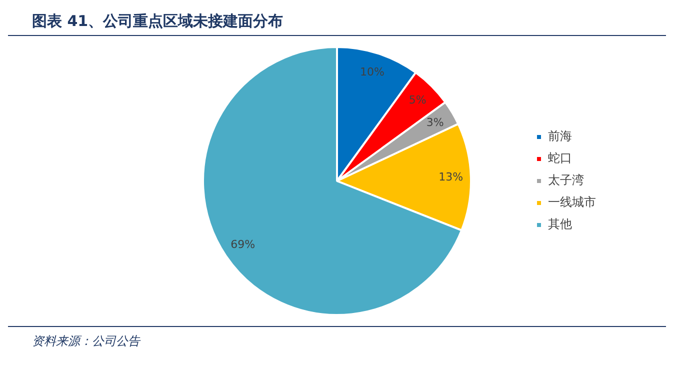 The width and height of the screenshot is (674, 371). Describe the element at coordinates (337, 338) in the screenshot. I see `text: 资料来源：公司公告` at that location.